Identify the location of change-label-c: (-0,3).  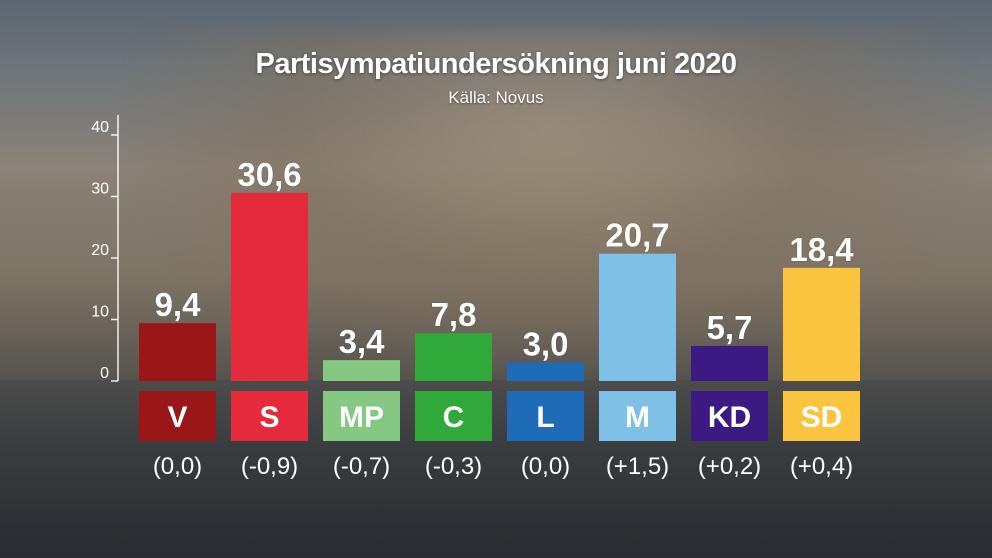
(453, 466).